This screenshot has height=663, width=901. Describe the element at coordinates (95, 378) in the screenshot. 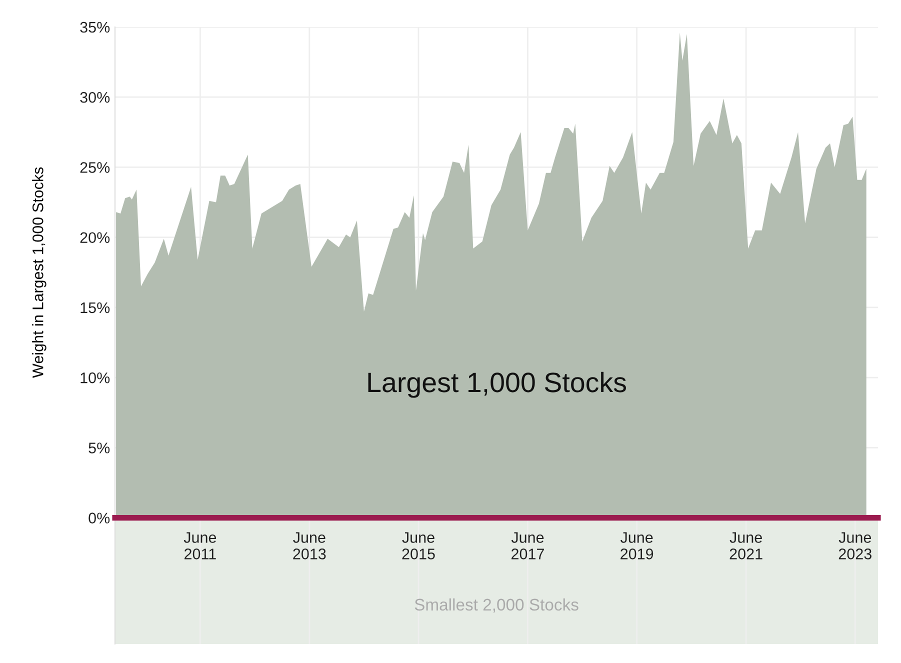

I see `y-tick-label: 10%` at that location.